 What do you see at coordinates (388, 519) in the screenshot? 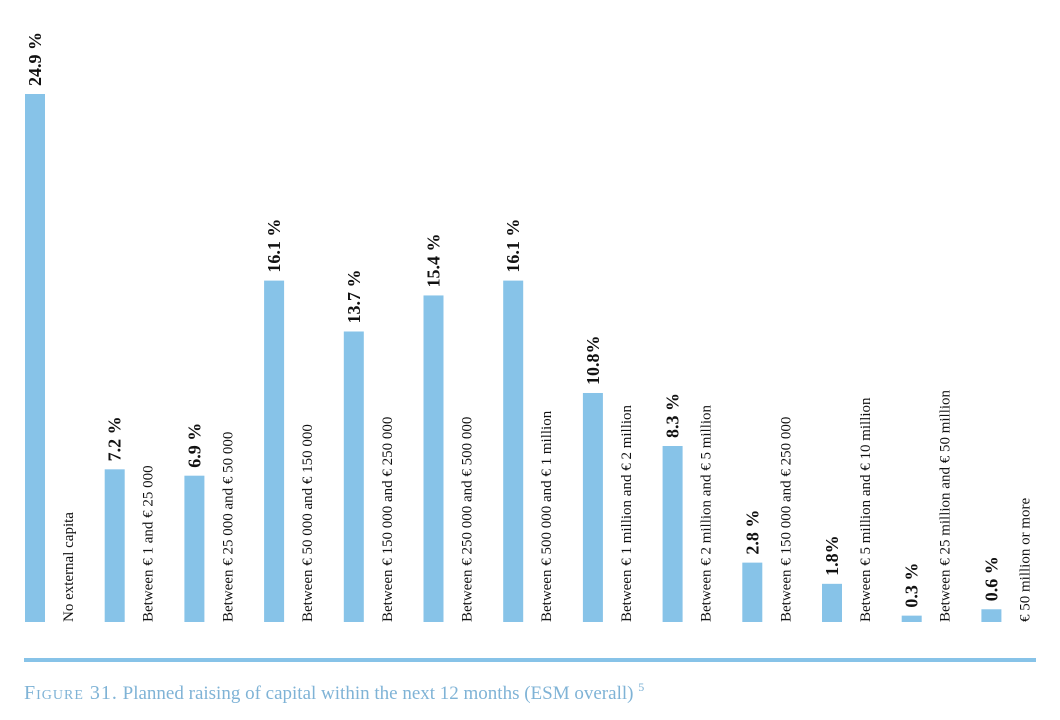
I see `category-label-4: Between € 150 000 and € 250 000` at bounding box center [388, 519].